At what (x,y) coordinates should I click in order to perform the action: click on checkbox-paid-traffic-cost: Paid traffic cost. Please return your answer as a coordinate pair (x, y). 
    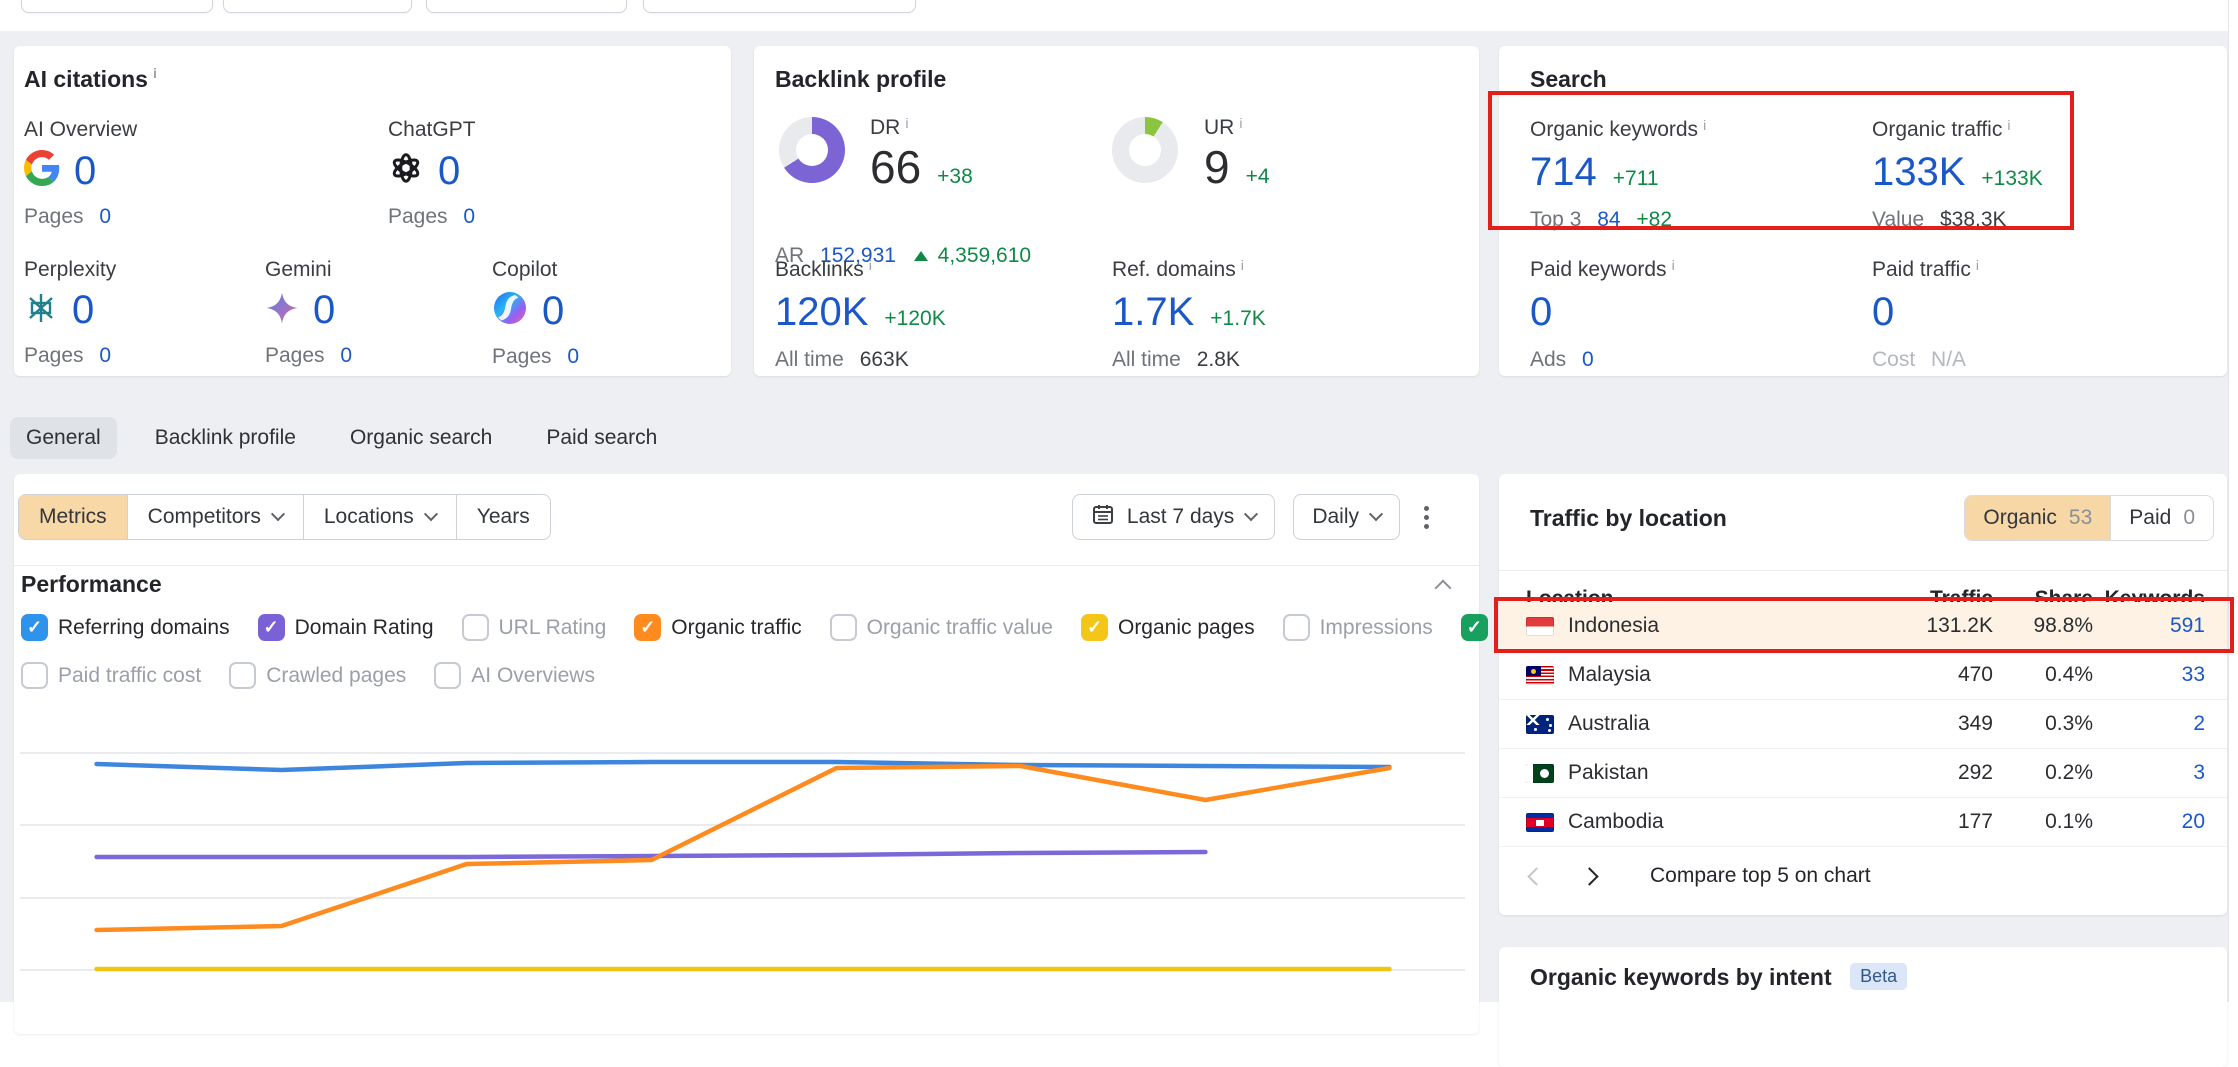
    Looking at the image, I should click on (111, 675).